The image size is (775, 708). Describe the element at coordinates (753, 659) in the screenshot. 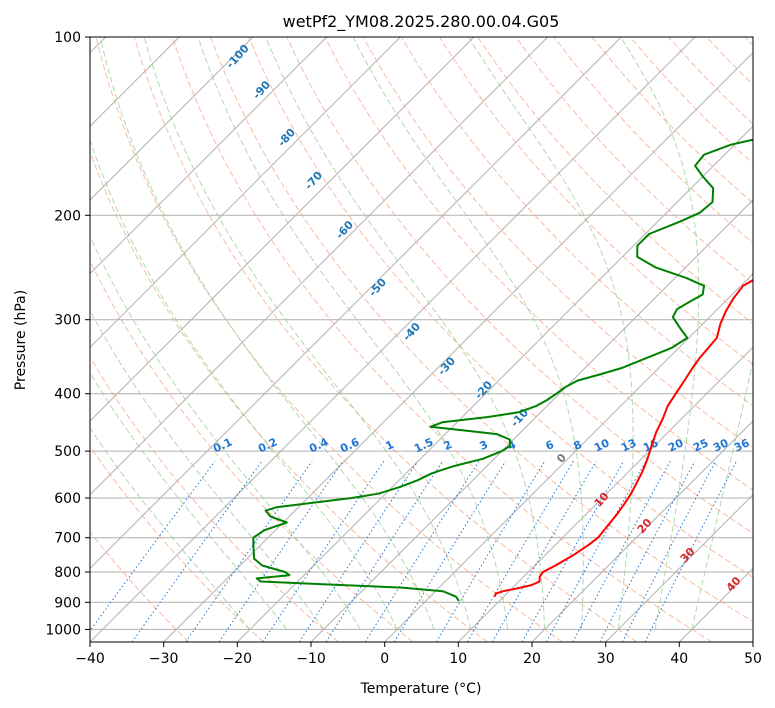

I see `x-tick-label: 50` at that location.